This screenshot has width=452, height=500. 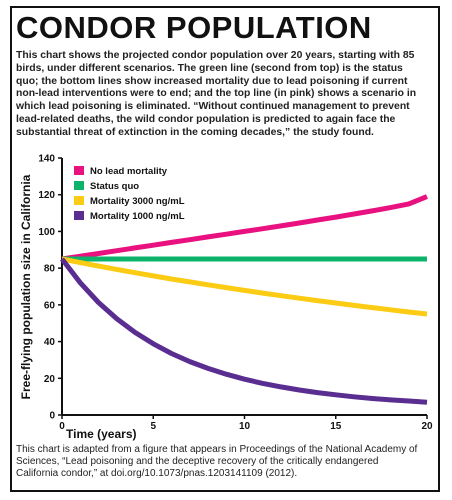 I want to click on x-tick-label: 15, so click(x=336, y=426).